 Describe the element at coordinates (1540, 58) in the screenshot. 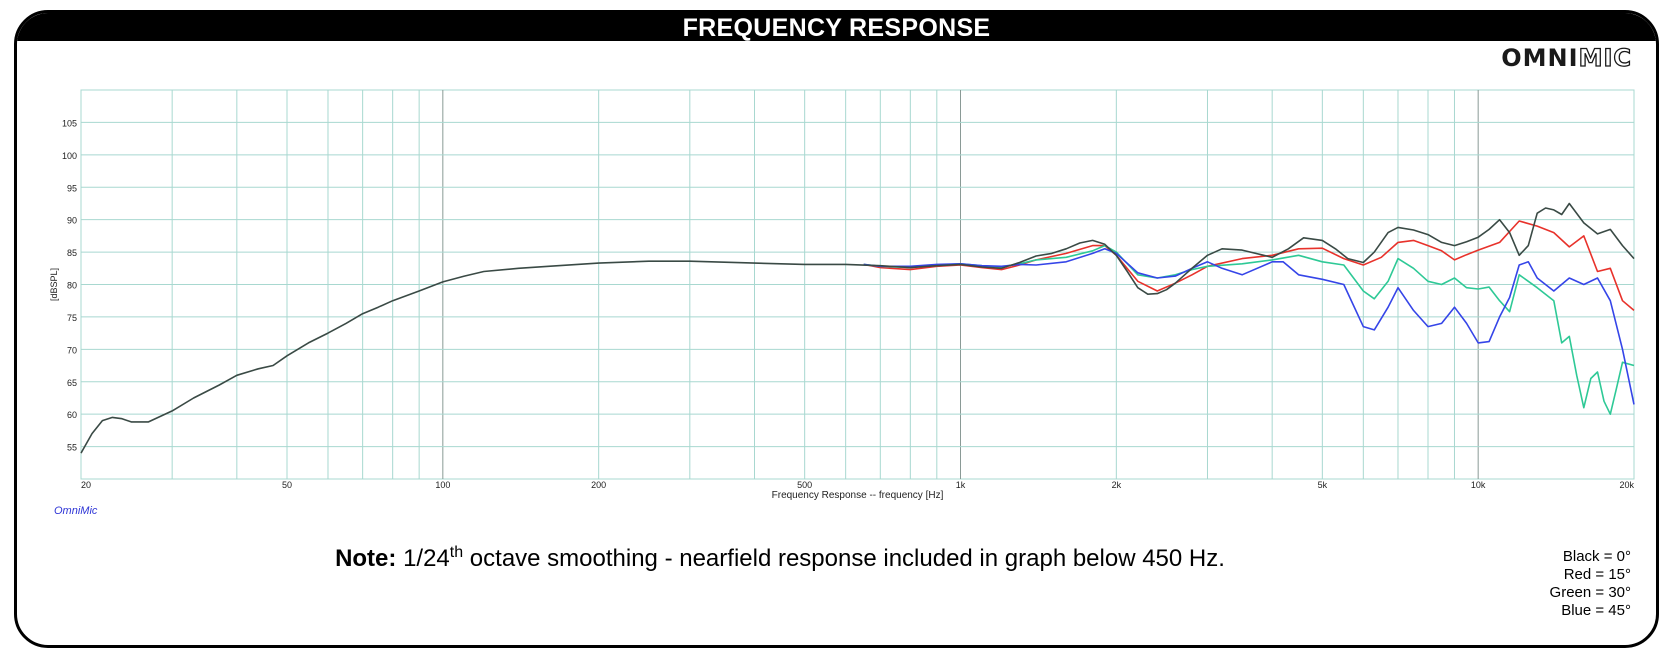

I see `logo-solid-text: OMNI` at that location.